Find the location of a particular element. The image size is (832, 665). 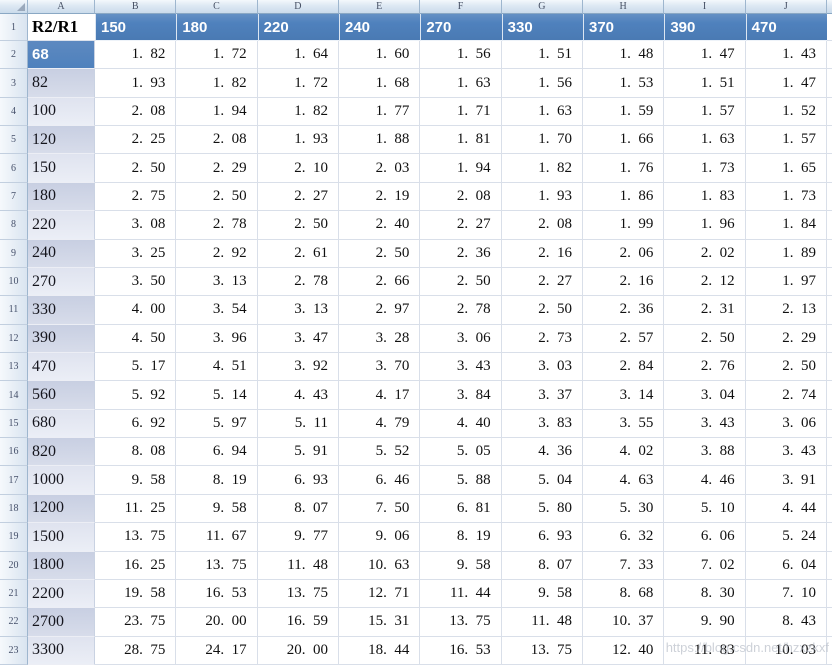

data-cell: 3. 13 is located at coordinates (217, 282).